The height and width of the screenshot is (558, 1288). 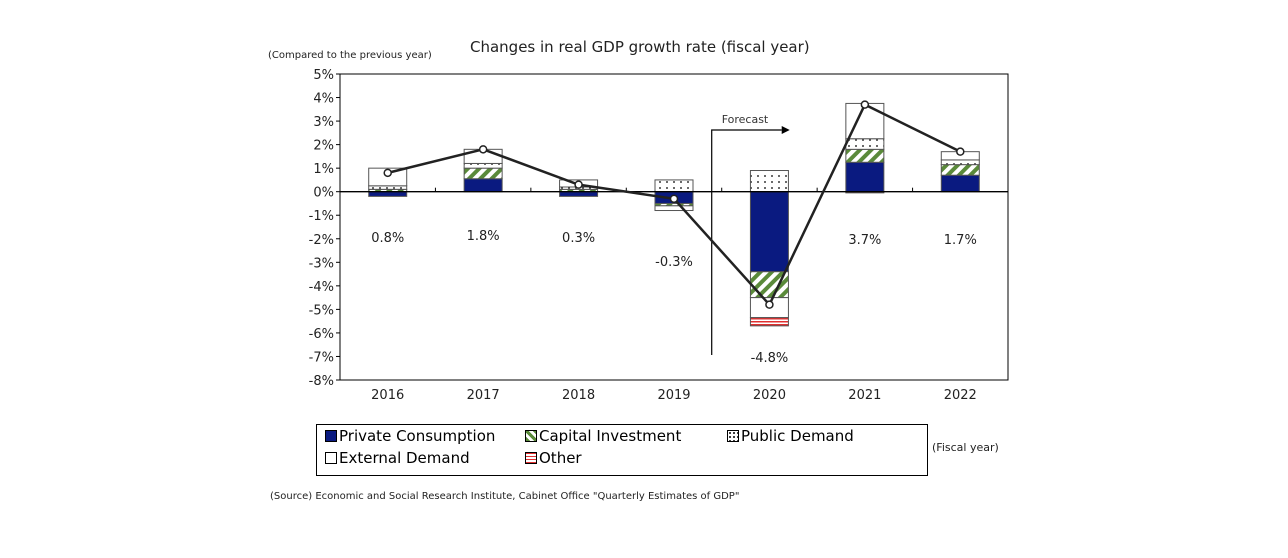 What do you see at coordinates (483, 395) in the screenshot?
I see `x-tick-label: 2017` at bounding box center [483, 395].